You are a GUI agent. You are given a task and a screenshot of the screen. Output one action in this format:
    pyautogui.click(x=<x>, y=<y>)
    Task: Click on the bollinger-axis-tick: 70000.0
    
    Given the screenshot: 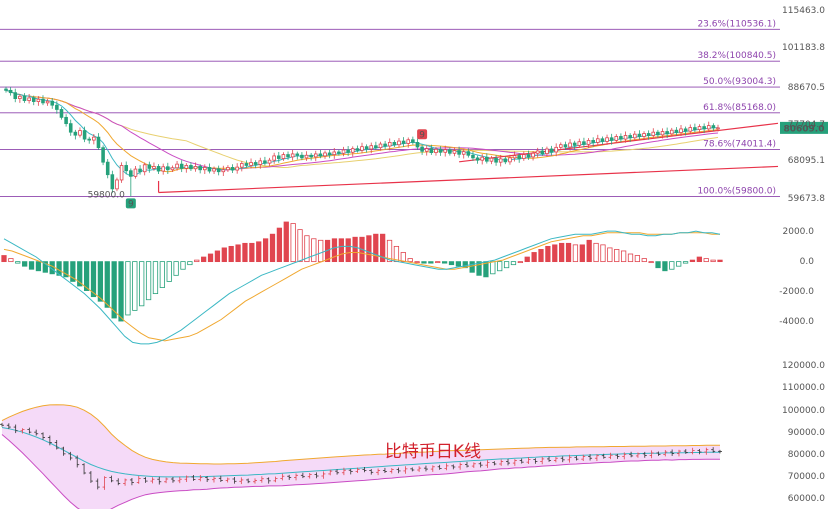 What is the action you would take?
    pyautogui.click(x=806, y=477)
    